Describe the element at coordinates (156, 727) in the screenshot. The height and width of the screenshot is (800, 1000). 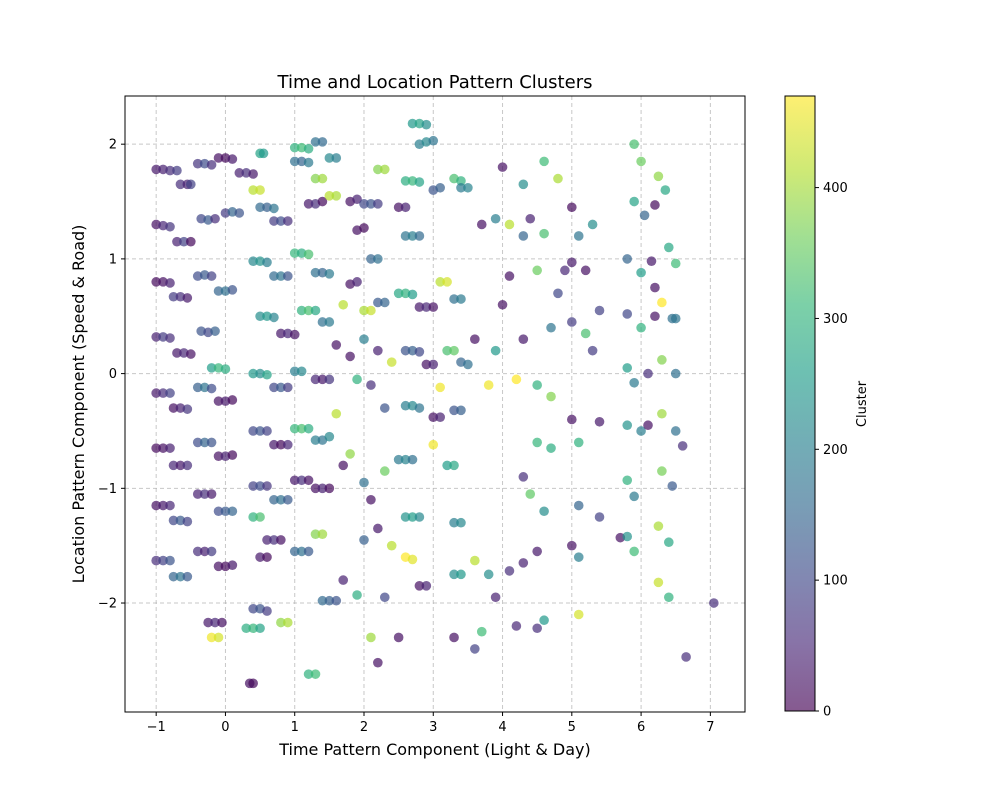
I see `x-tick-label: −1` at that location.